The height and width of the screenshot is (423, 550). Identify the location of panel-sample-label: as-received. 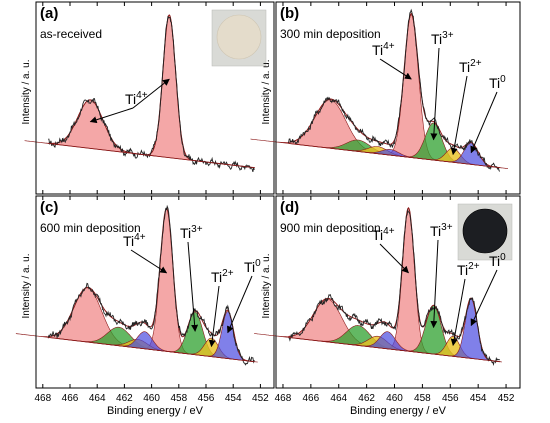
(71, 34).